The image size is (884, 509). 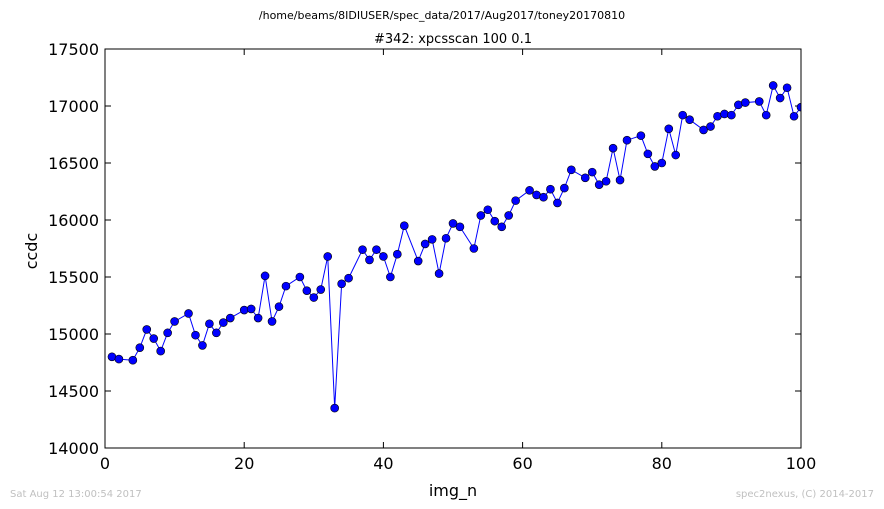 What do you see at coordinates (73, 391) in the screenshot?
I see `y-tick-label: 14500` at bounding box center [73, 391].